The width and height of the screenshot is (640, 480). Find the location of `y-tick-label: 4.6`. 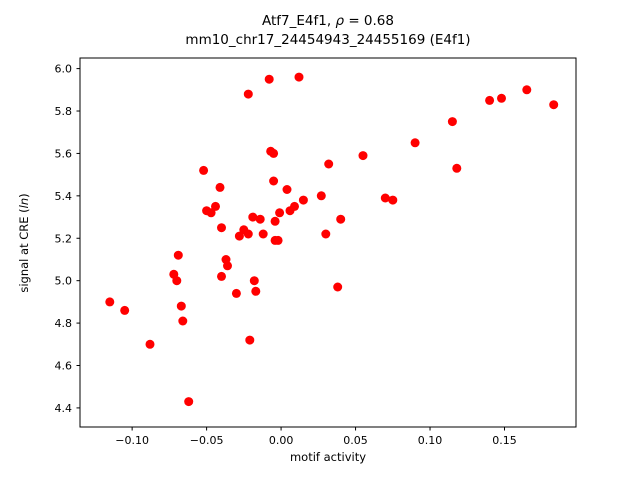

y-tick-label: 4.6 is located at coordinates (64, 366).